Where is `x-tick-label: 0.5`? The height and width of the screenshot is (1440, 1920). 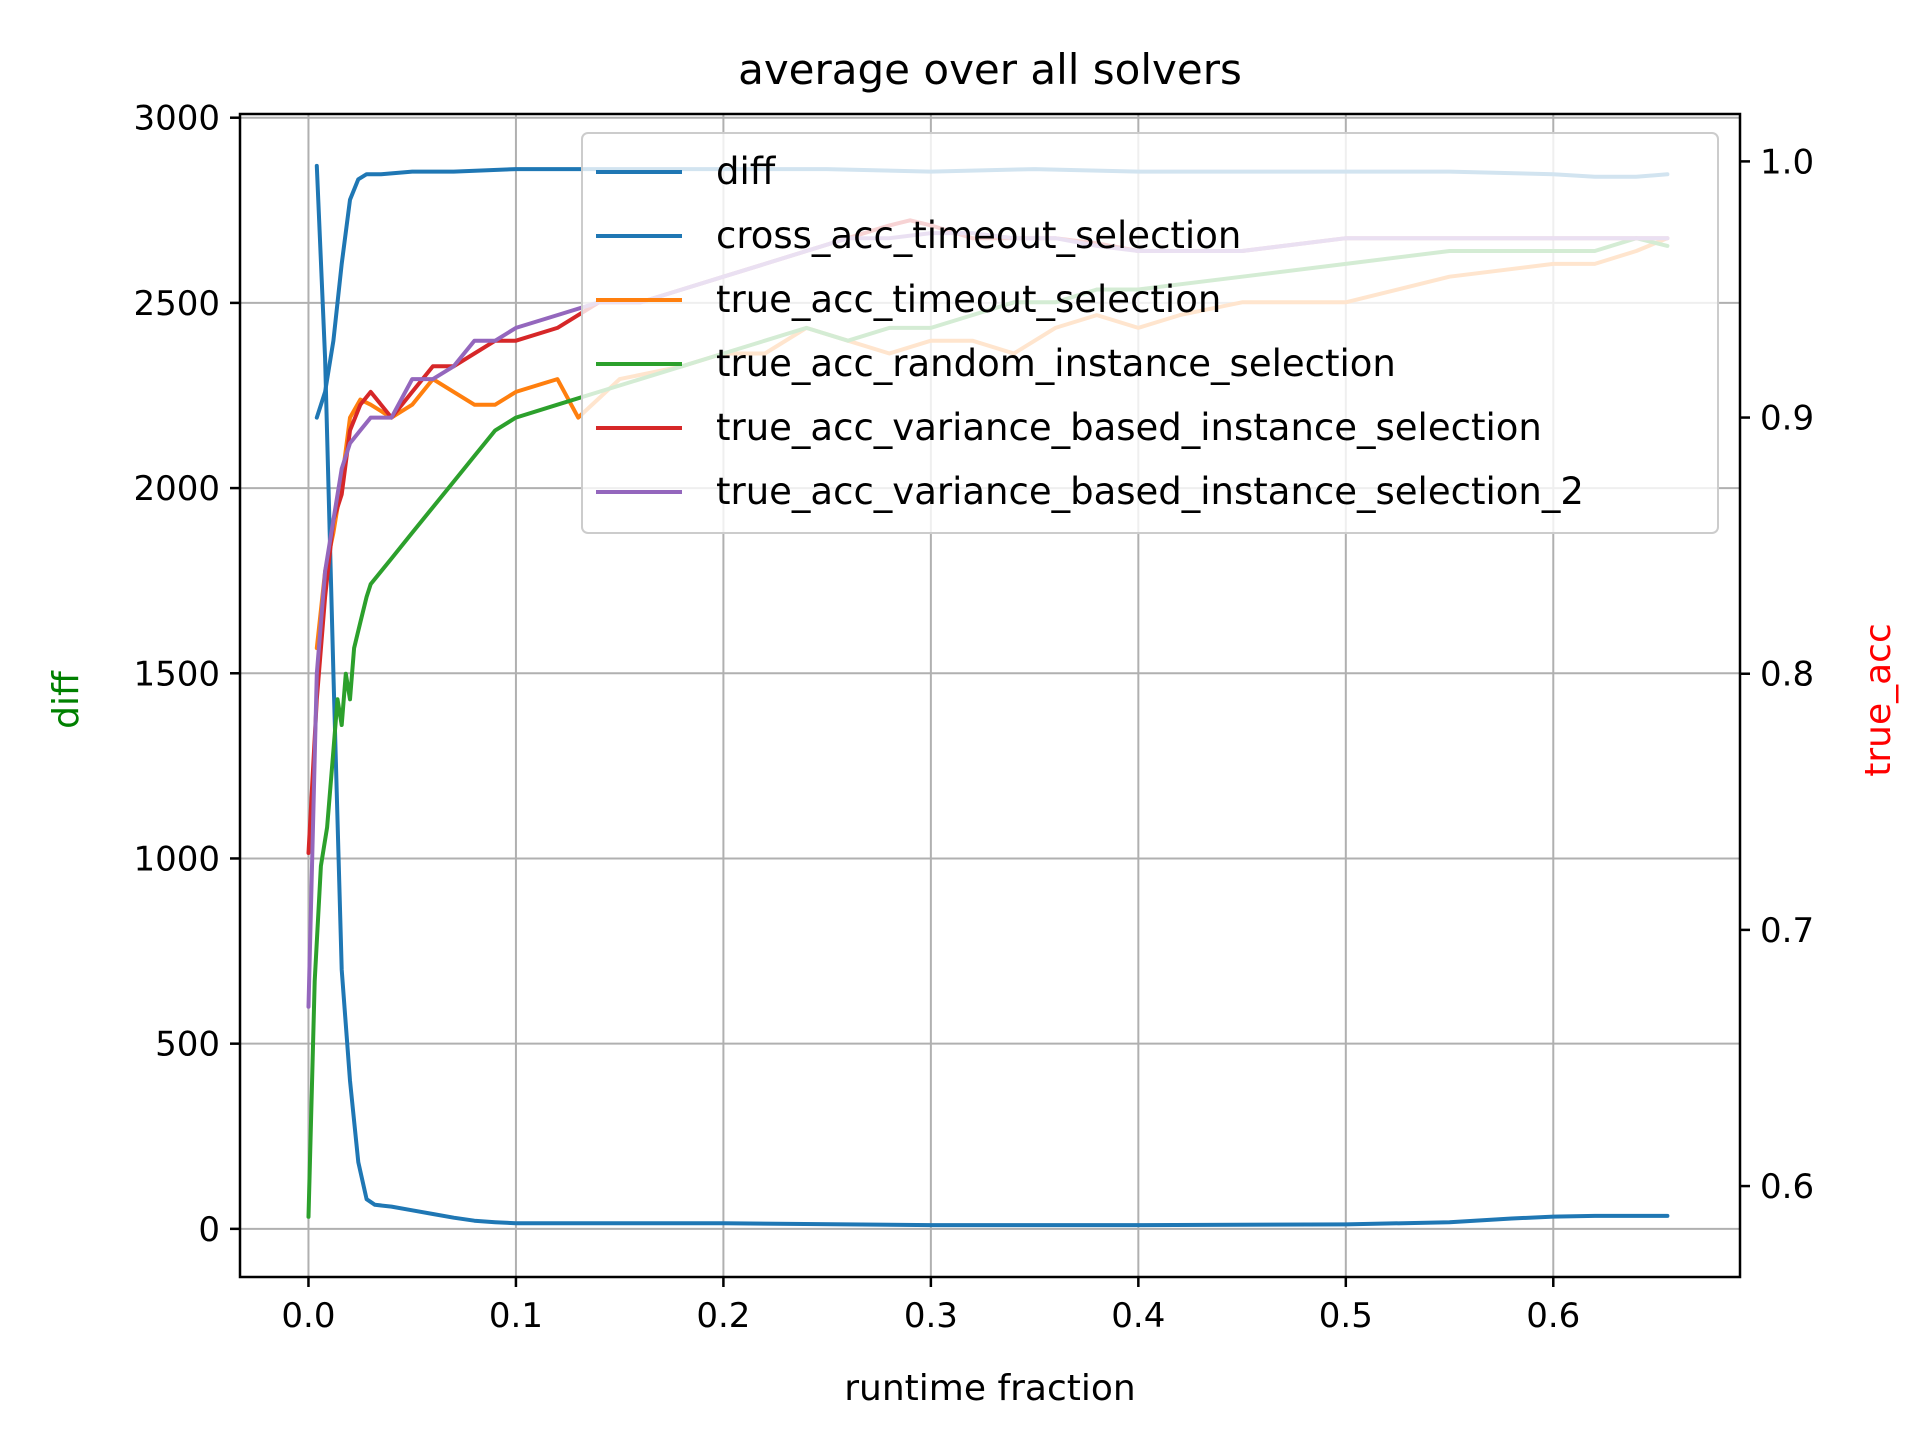
x-tick-label: 0.5 is located at coordinates (1346, 1316).